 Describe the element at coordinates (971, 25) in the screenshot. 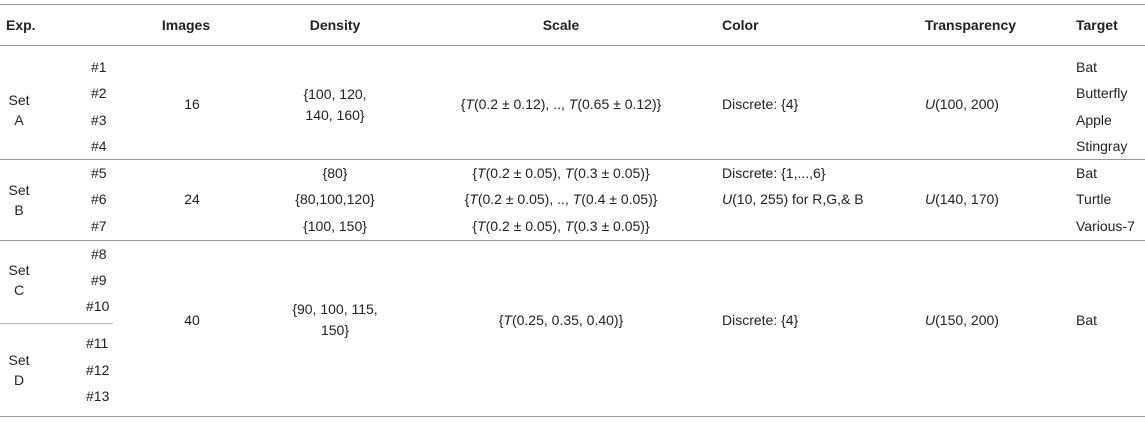

I see `header-transparency: Transparency` at that location.